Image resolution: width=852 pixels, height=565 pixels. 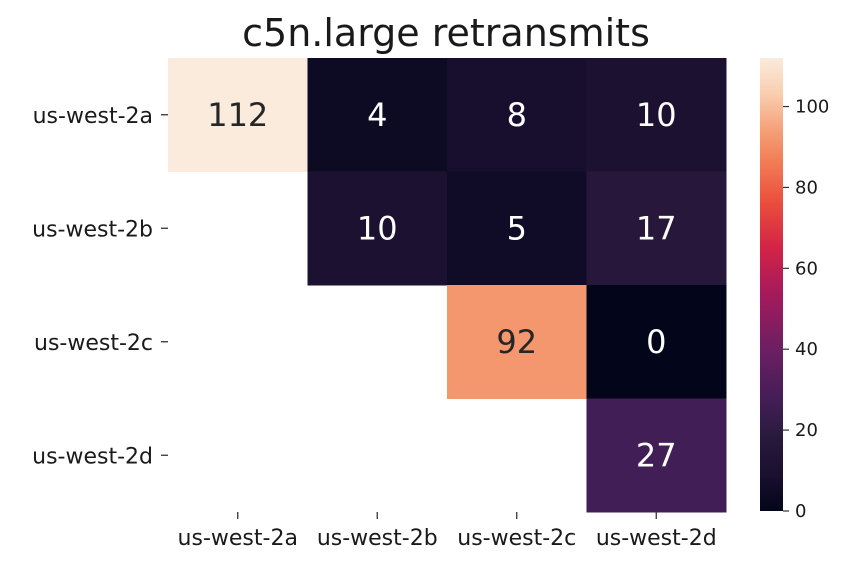 I want to click on cell-value-label: 17, so click(x=656, y=228).